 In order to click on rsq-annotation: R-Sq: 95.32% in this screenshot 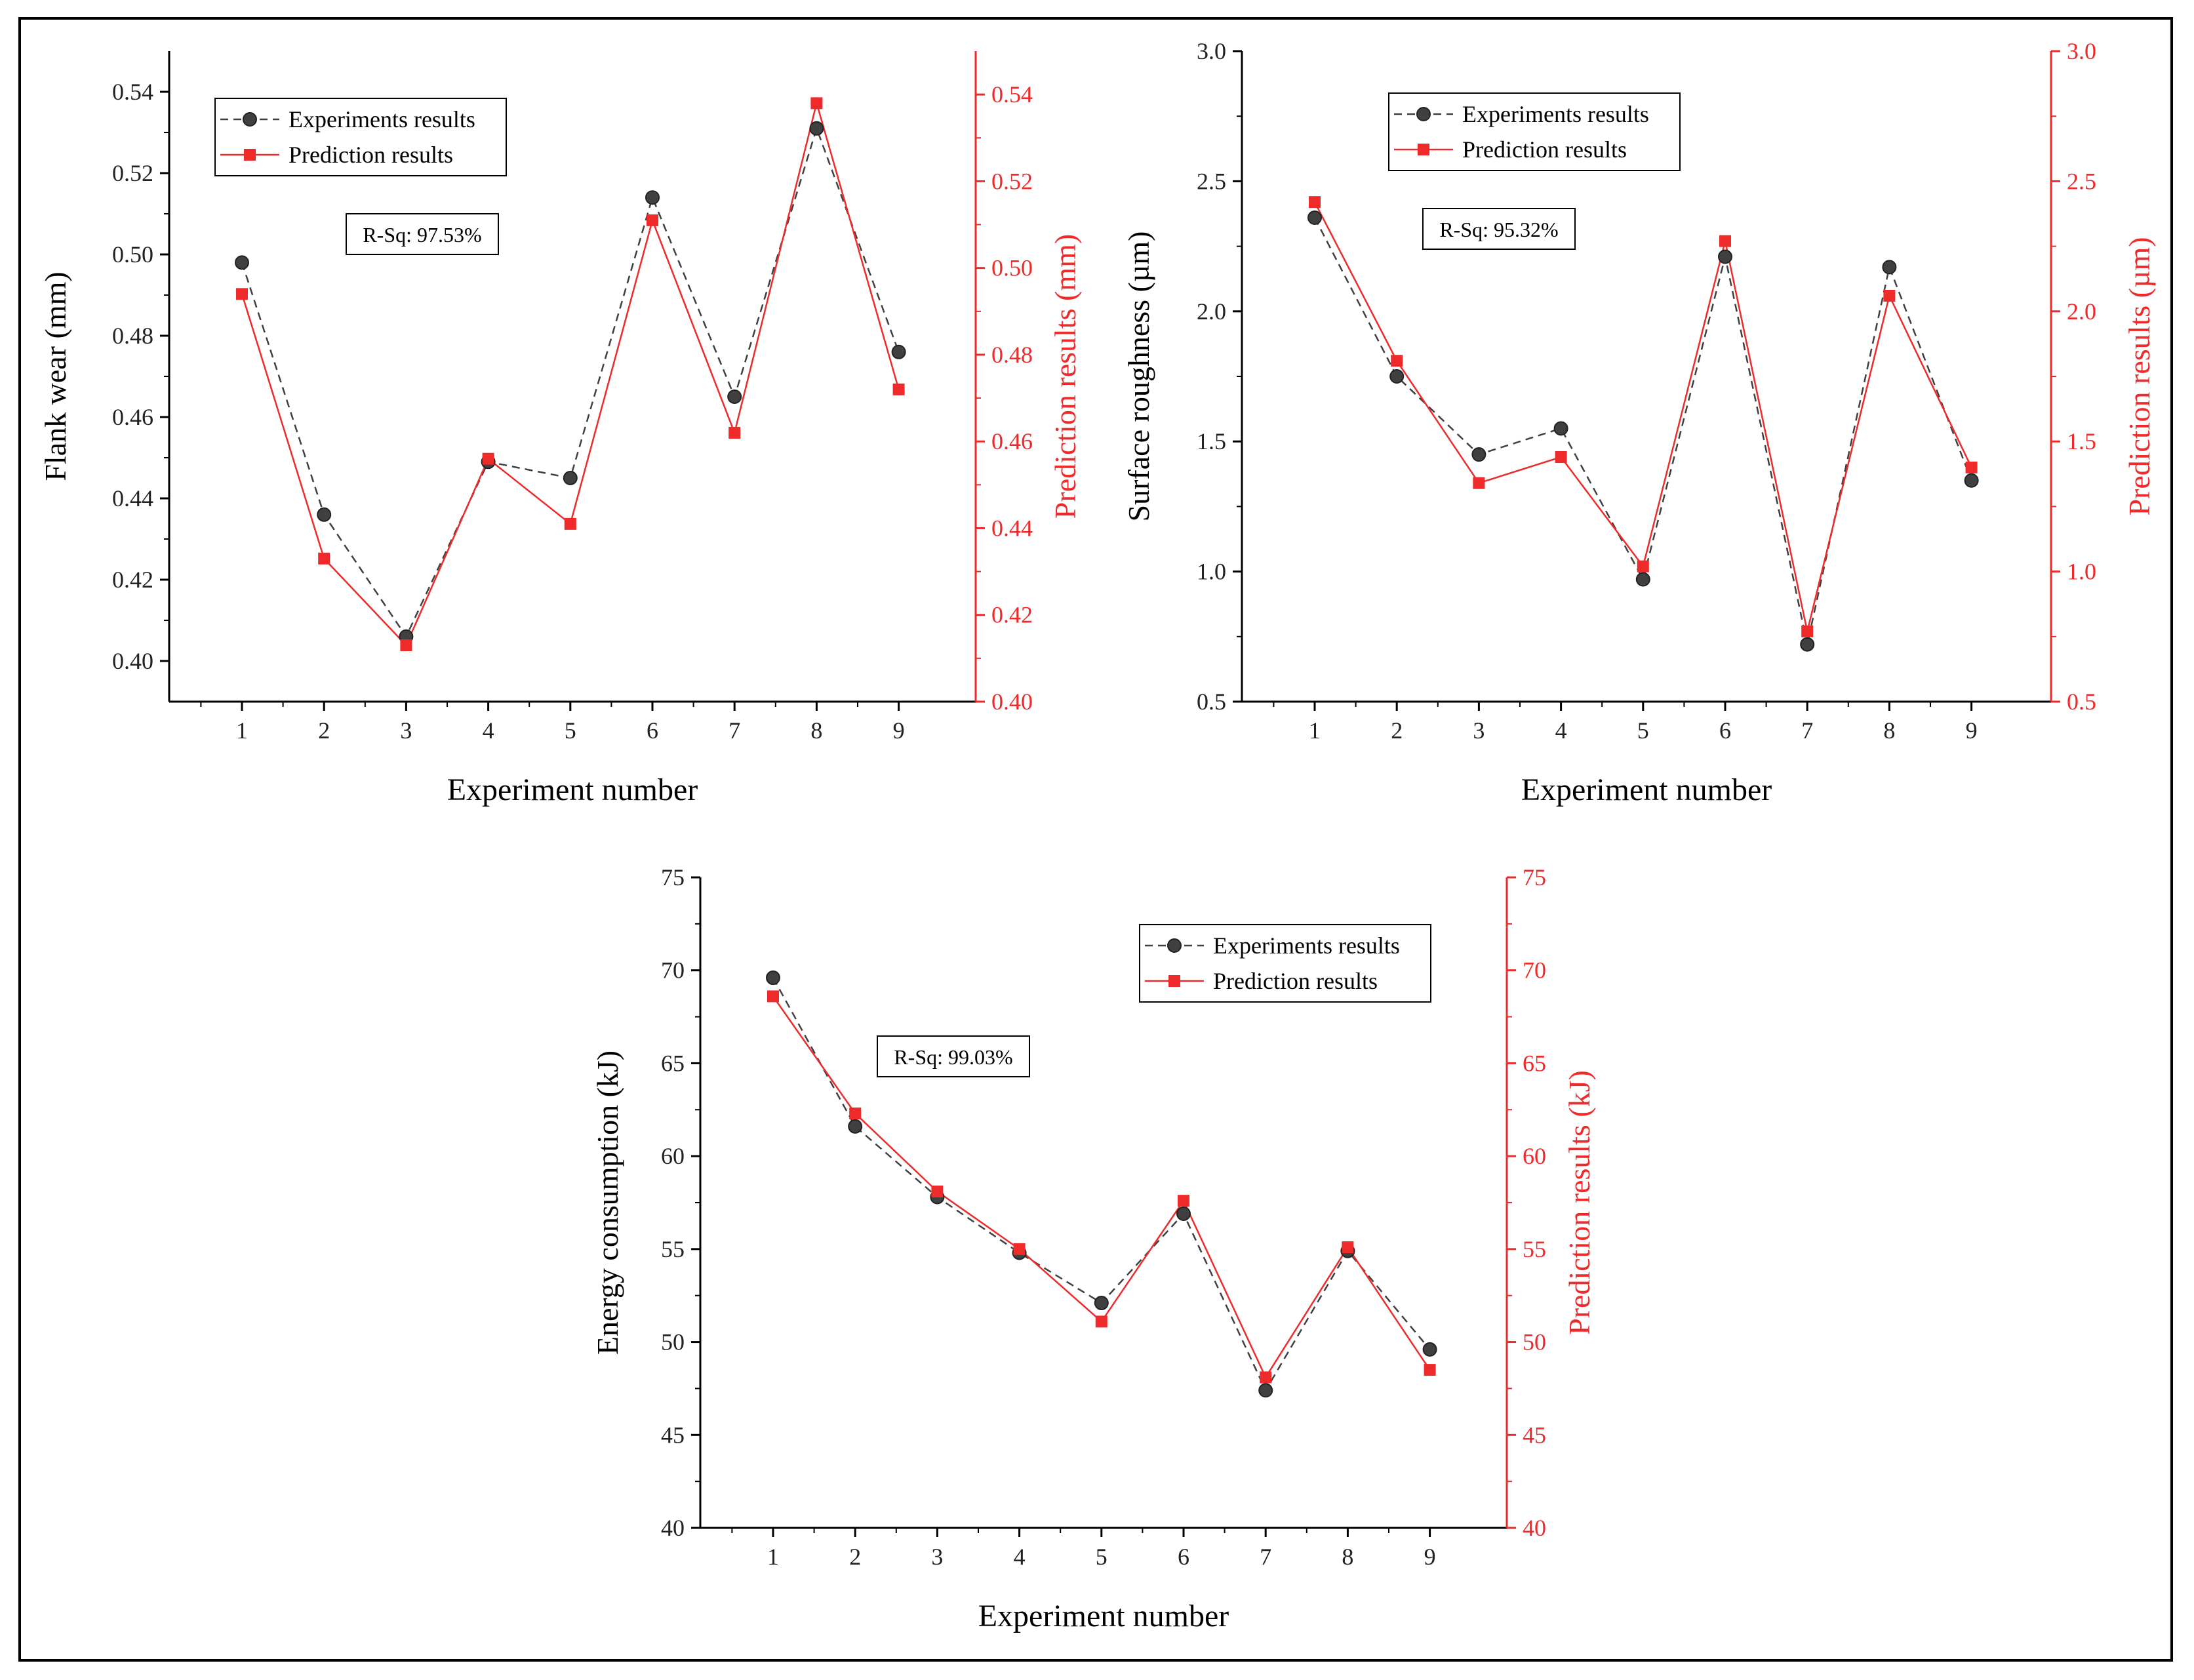, I will do `click(1498, 229)`.